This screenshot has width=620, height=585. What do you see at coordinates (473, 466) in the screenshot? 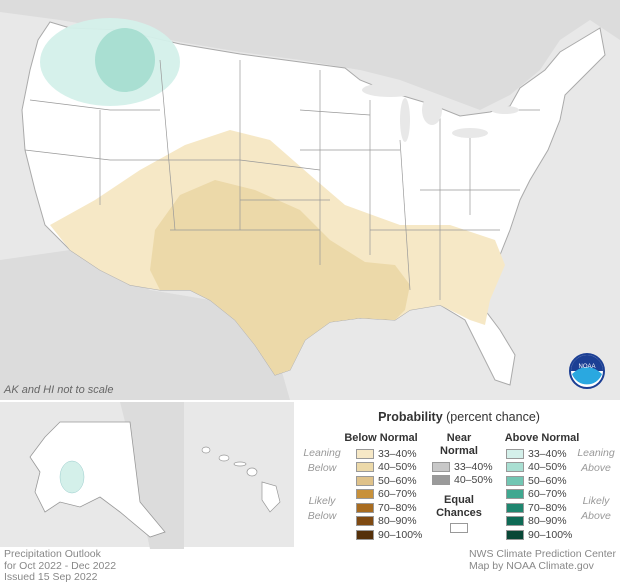
I see `near-normal-label: 33–40%` at bounding box center [473, 466].